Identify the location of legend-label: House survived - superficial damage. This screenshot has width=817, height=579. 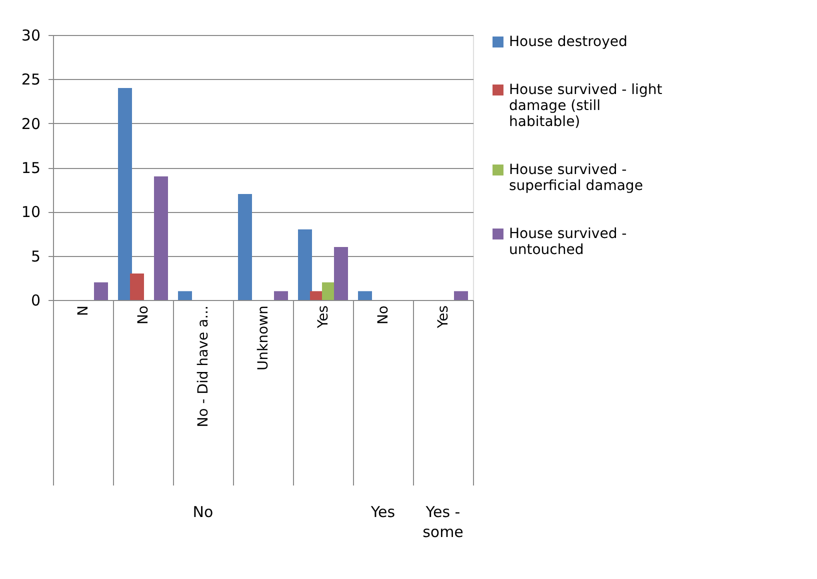
(576, 178).